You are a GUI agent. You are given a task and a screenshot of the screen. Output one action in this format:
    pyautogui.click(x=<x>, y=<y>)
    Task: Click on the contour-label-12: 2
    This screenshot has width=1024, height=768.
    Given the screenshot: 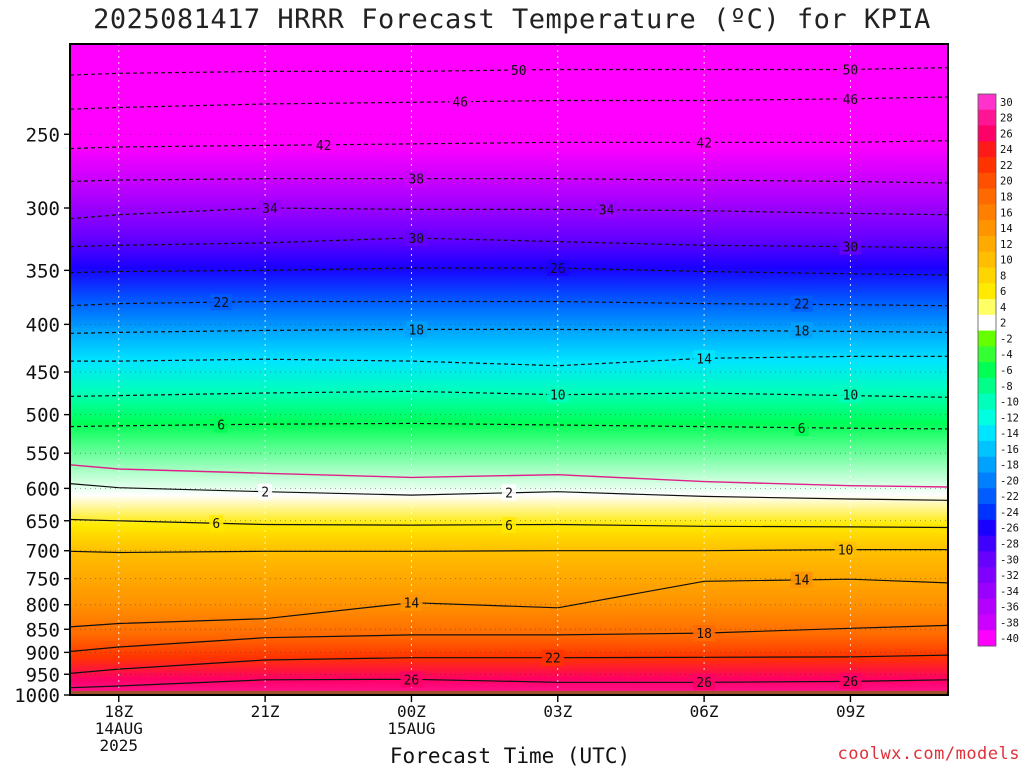 What is the action you would take?
    pyautogui.click(x=265, y=493)
    